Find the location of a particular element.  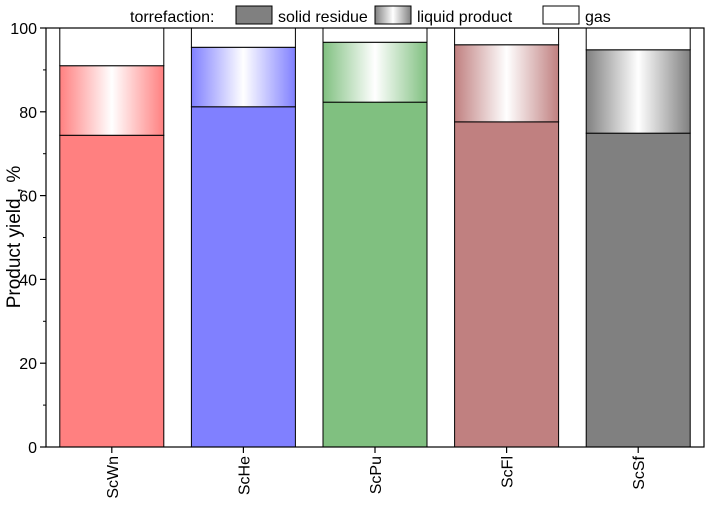

legend-swatch-solid is located at coordinates (254, 15).